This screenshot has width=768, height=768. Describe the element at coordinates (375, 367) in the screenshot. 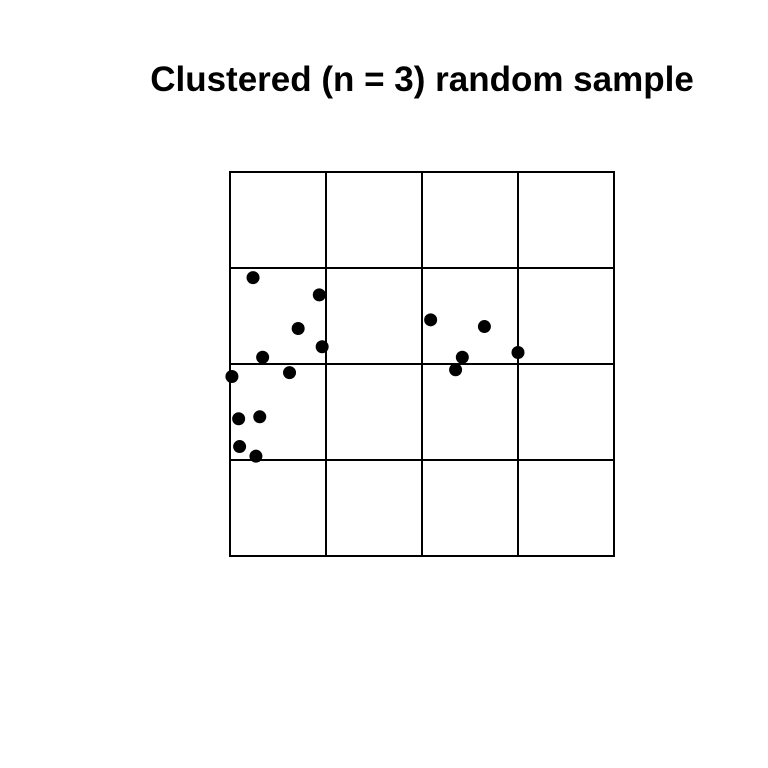

I see `data-points` at that location.